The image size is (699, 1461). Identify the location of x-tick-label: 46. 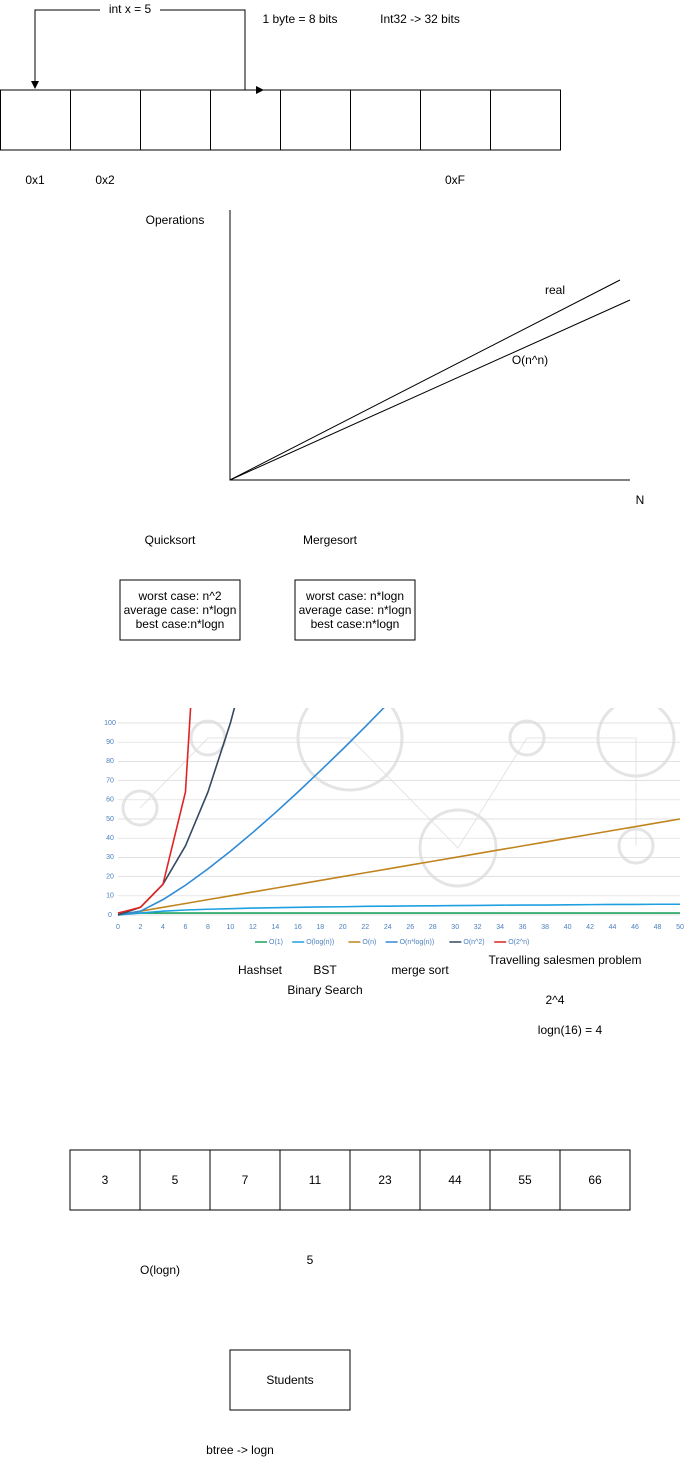
(635, 927).